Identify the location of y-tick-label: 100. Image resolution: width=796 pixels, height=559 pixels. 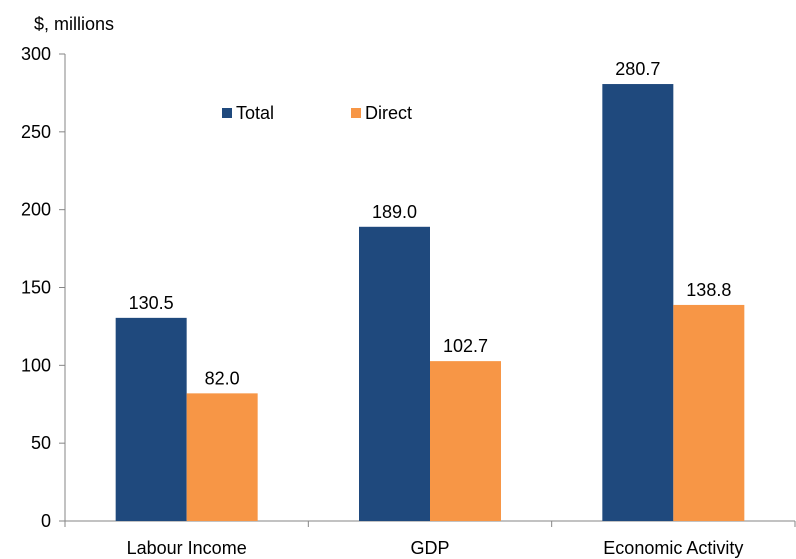
(36, 365).